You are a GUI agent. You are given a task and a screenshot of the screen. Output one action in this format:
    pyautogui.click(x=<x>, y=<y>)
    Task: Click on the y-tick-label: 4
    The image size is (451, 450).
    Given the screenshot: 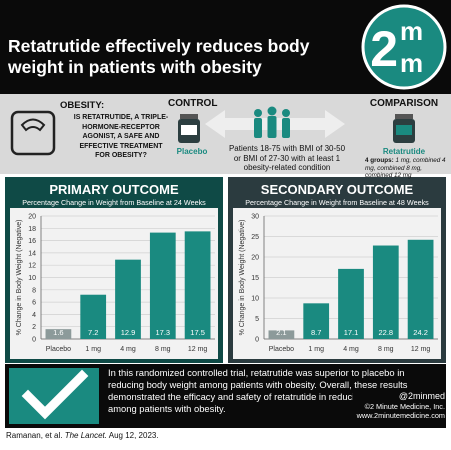 What is the action you would take?
    pyautogui.click(x=34, y=315)
    